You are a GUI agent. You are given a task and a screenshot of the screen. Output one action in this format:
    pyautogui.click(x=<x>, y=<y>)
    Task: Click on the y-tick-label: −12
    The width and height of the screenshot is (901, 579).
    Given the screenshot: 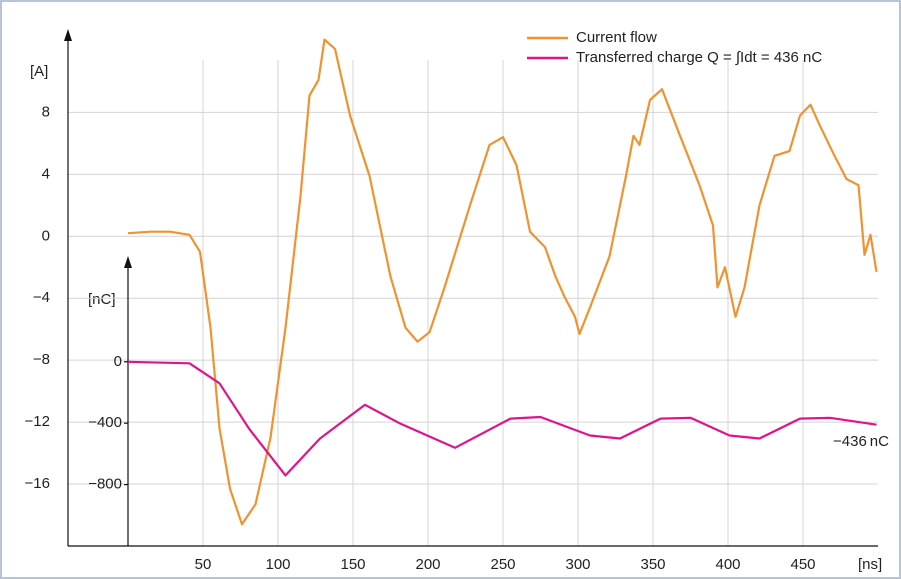 What is the action you would take?
    pyautogui.click(x=37, y=421)
    